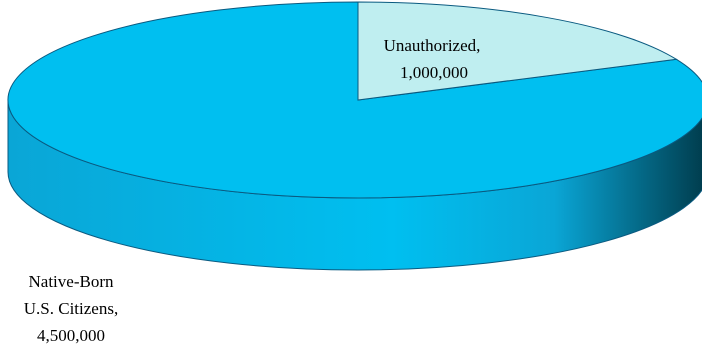  What do you see at coordinates (71, 335) in the screenshot?
I see `slice-value-native-born: 4,500,000` at bounding box center [71, 335].